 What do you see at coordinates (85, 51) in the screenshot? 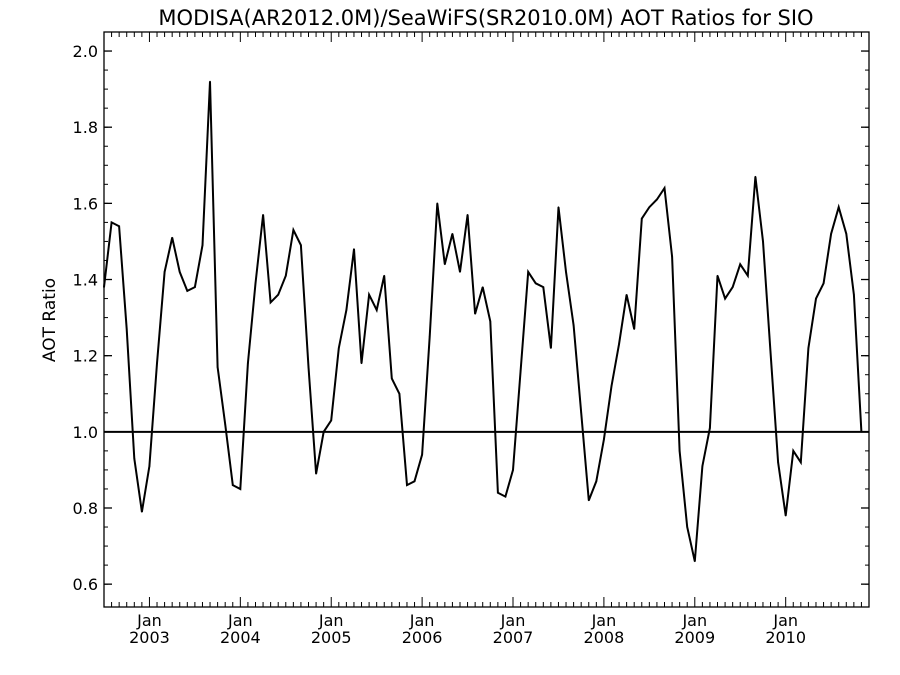
I see `y-tick-label: 2.0` at bounding box center [85, 51].